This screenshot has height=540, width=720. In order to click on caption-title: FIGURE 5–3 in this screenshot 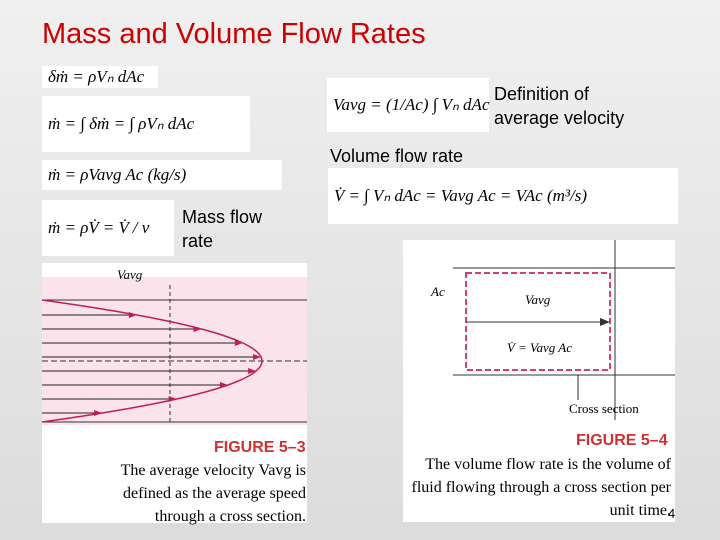, I will do `click(260, 447)`.